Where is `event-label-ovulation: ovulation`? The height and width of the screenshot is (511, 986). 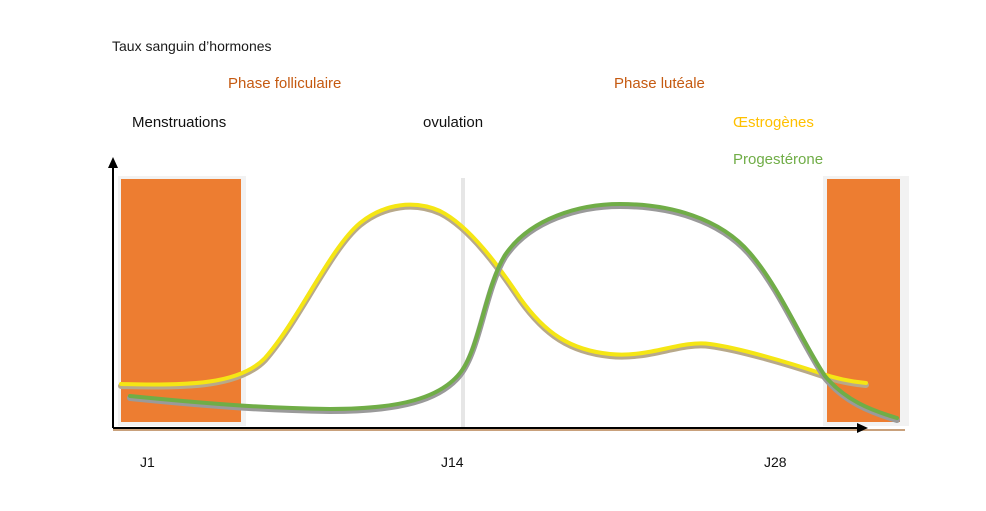
event-label-ovulation: ovulation is located at coordinates (453, 122).